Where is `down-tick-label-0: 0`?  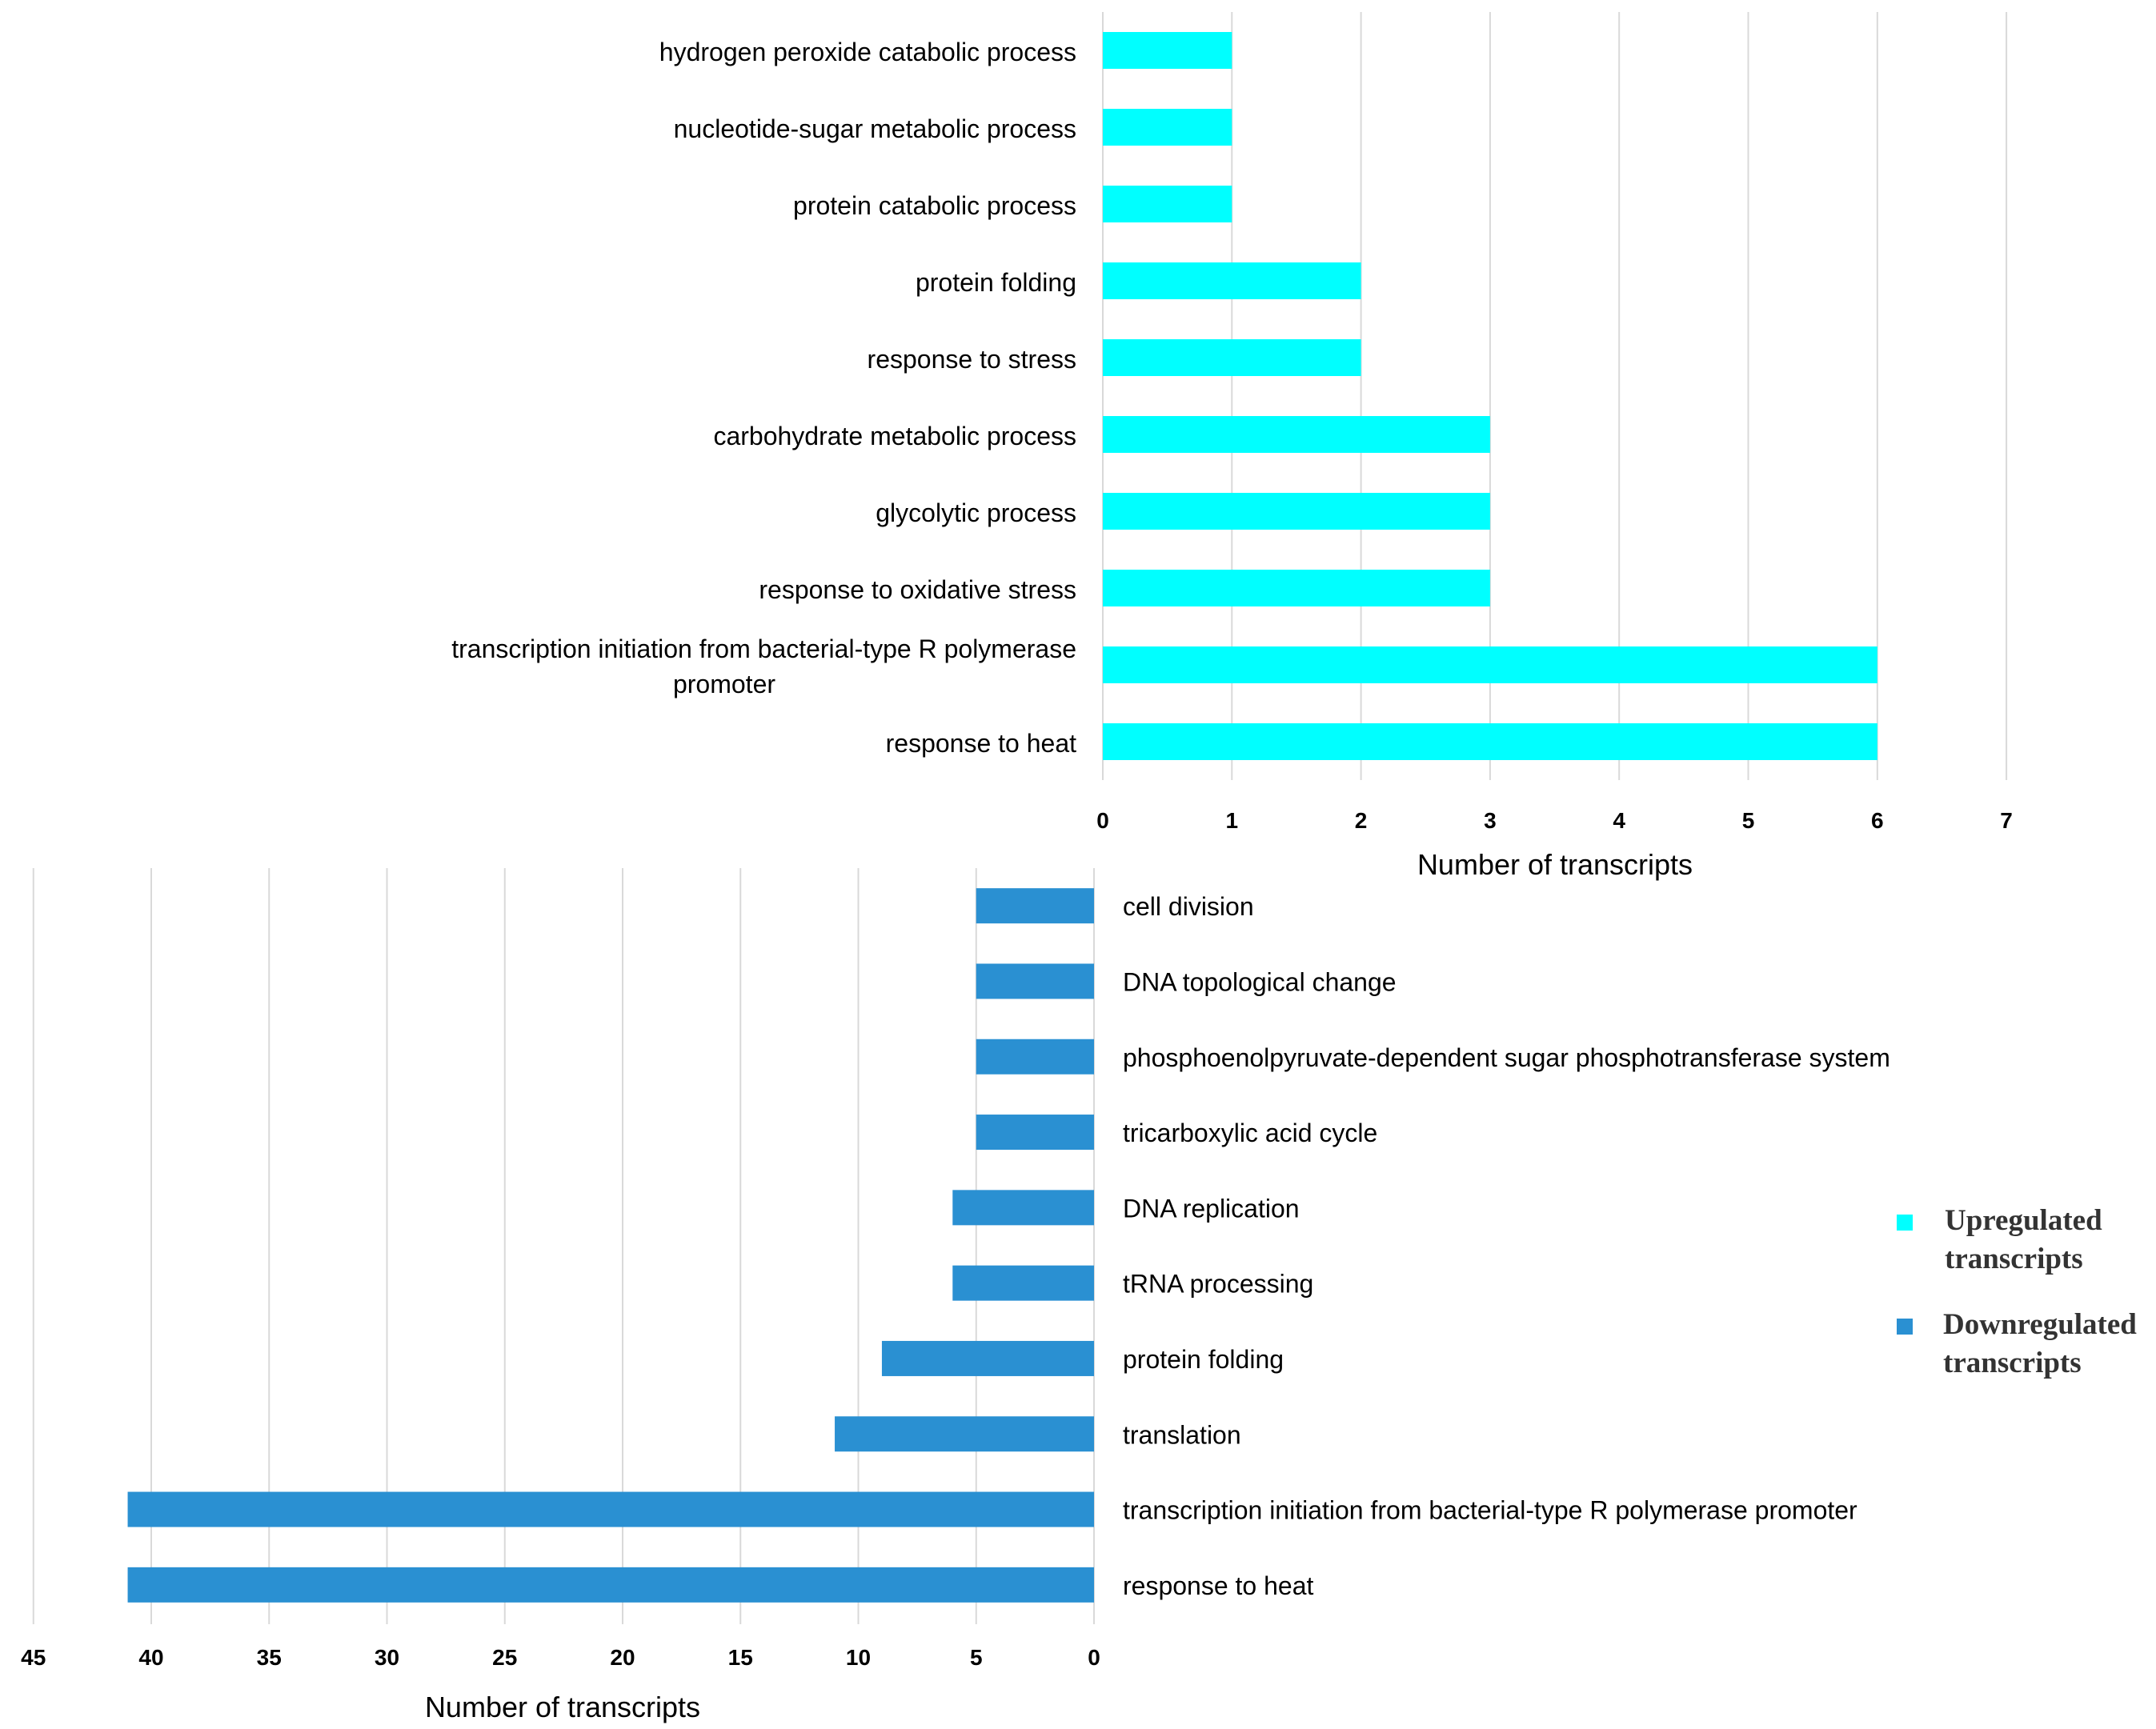 down-tick-label-0: 0 is located at coordinates (1094, 1658).